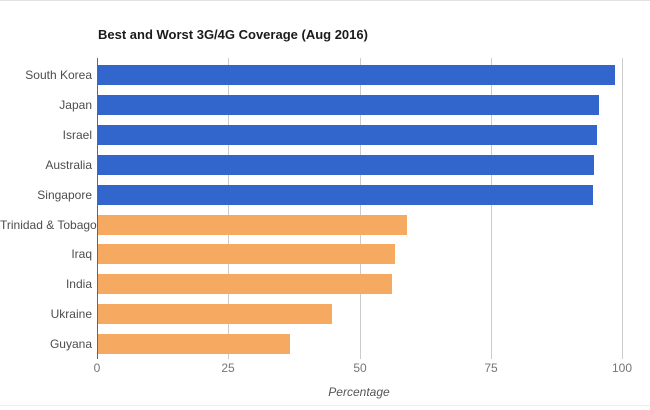 This screenshot has height=410, width=650. What do you see at coordinates (233, 34) in the screenshot?
I see `chart-title: Best and Worst 3G/4G Coverage (Aug 2016)` at bounding box center [233, 34].